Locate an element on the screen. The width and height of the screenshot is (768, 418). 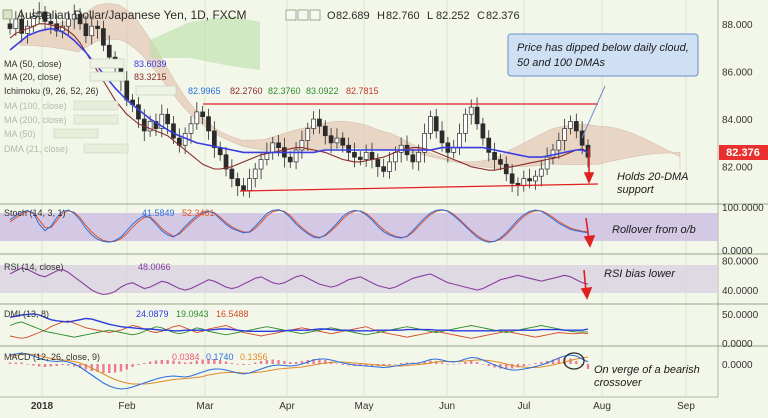
legend-faded-1: MA (100, close) is located at coordinates (35, 106).